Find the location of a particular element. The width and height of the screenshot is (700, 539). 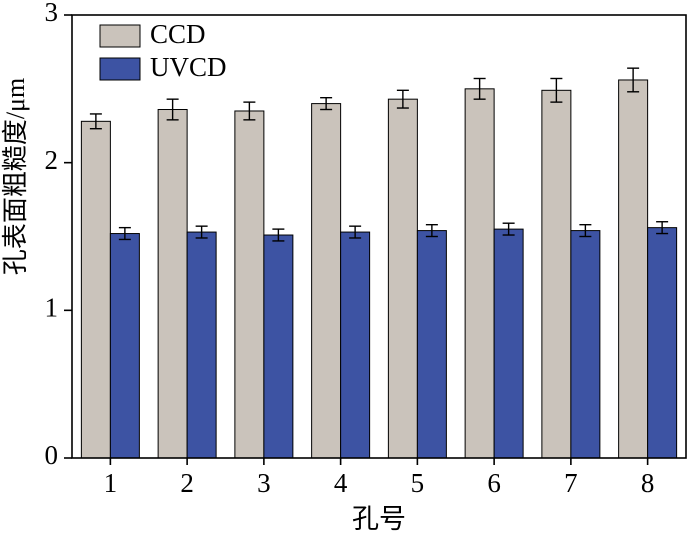

legend-swatch-uvcd is located at coordinates (120, 69).